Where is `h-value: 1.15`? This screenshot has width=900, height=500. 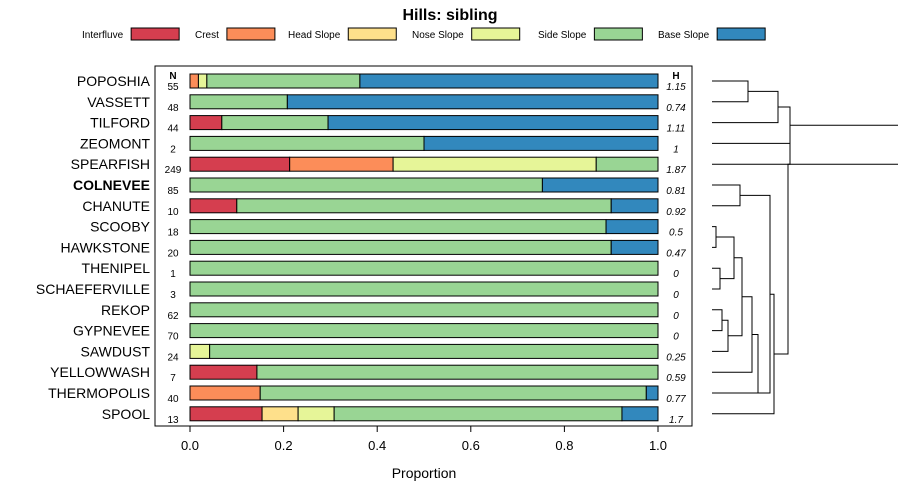
h-value: 1.15 is located at coordinates (676, 87).